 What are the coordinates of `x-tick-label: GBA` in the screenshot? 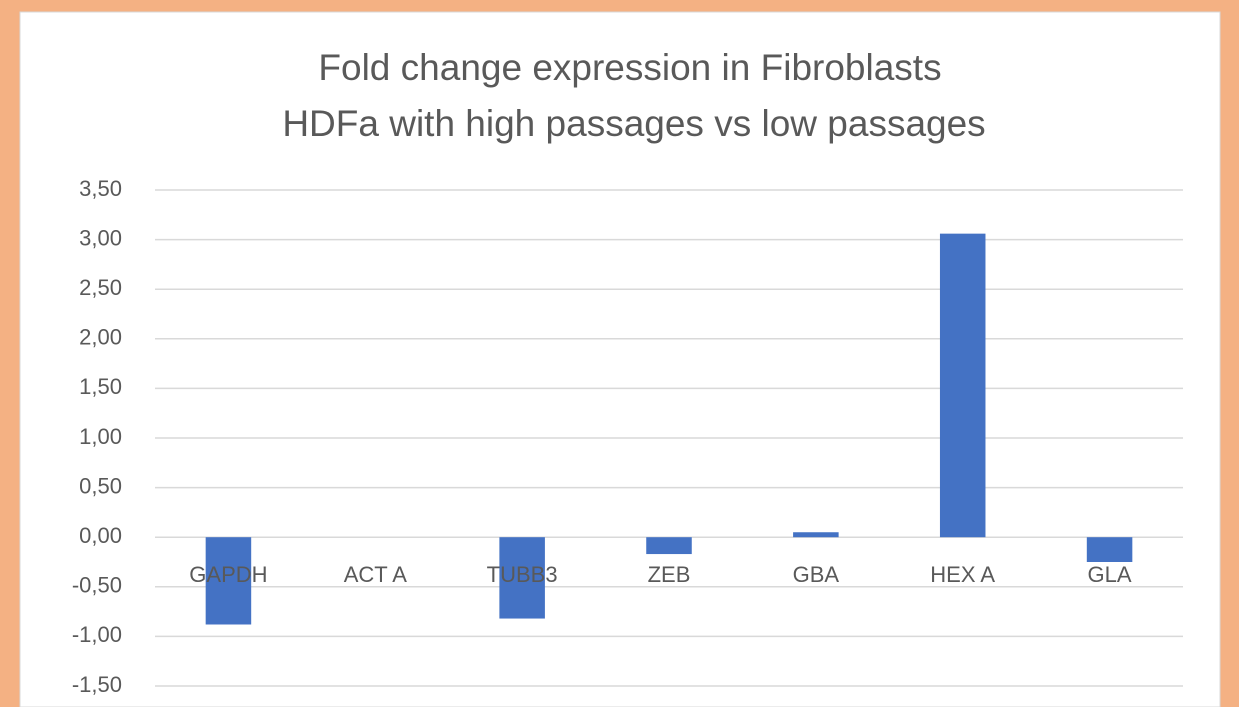 It's located at (816, 574).